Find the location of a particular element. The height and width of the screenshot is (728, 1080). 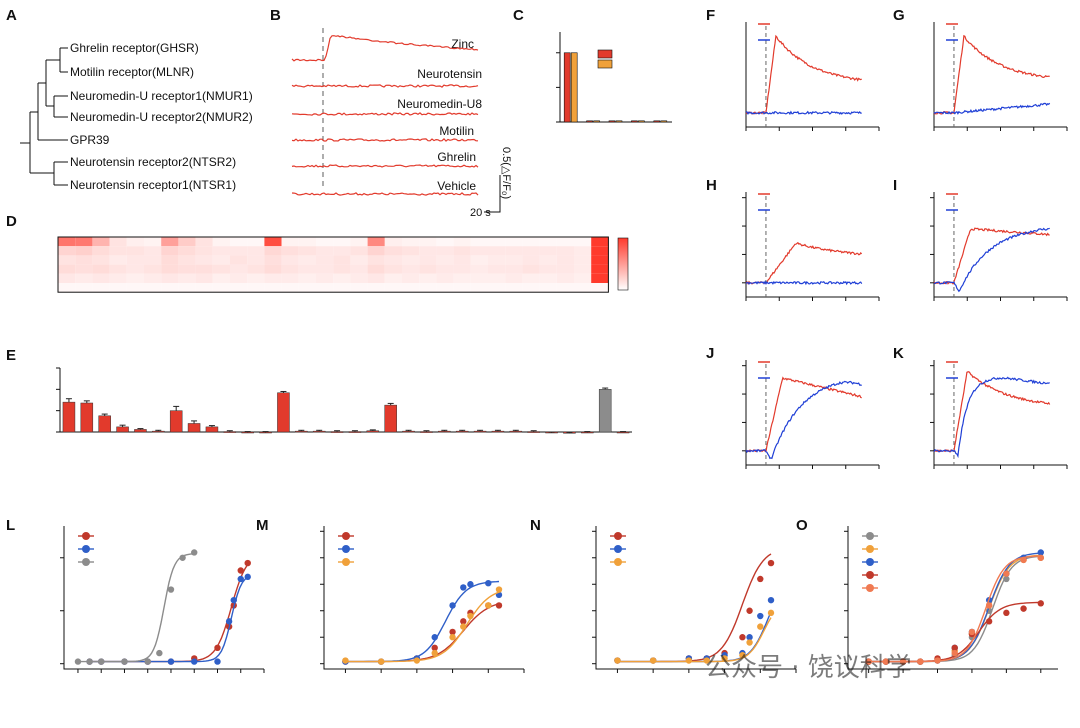

panel-label-d: D is located at coordinates (11, 221).